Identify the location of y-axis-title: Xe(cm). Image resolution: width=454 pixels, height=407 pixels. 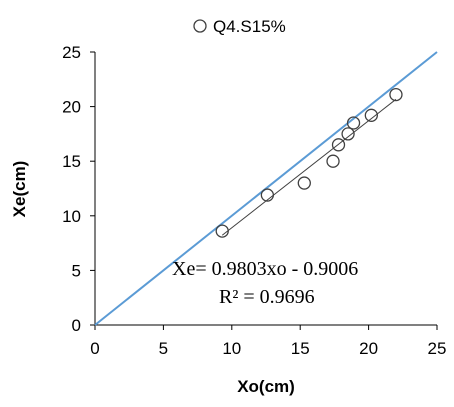
(19, 189).